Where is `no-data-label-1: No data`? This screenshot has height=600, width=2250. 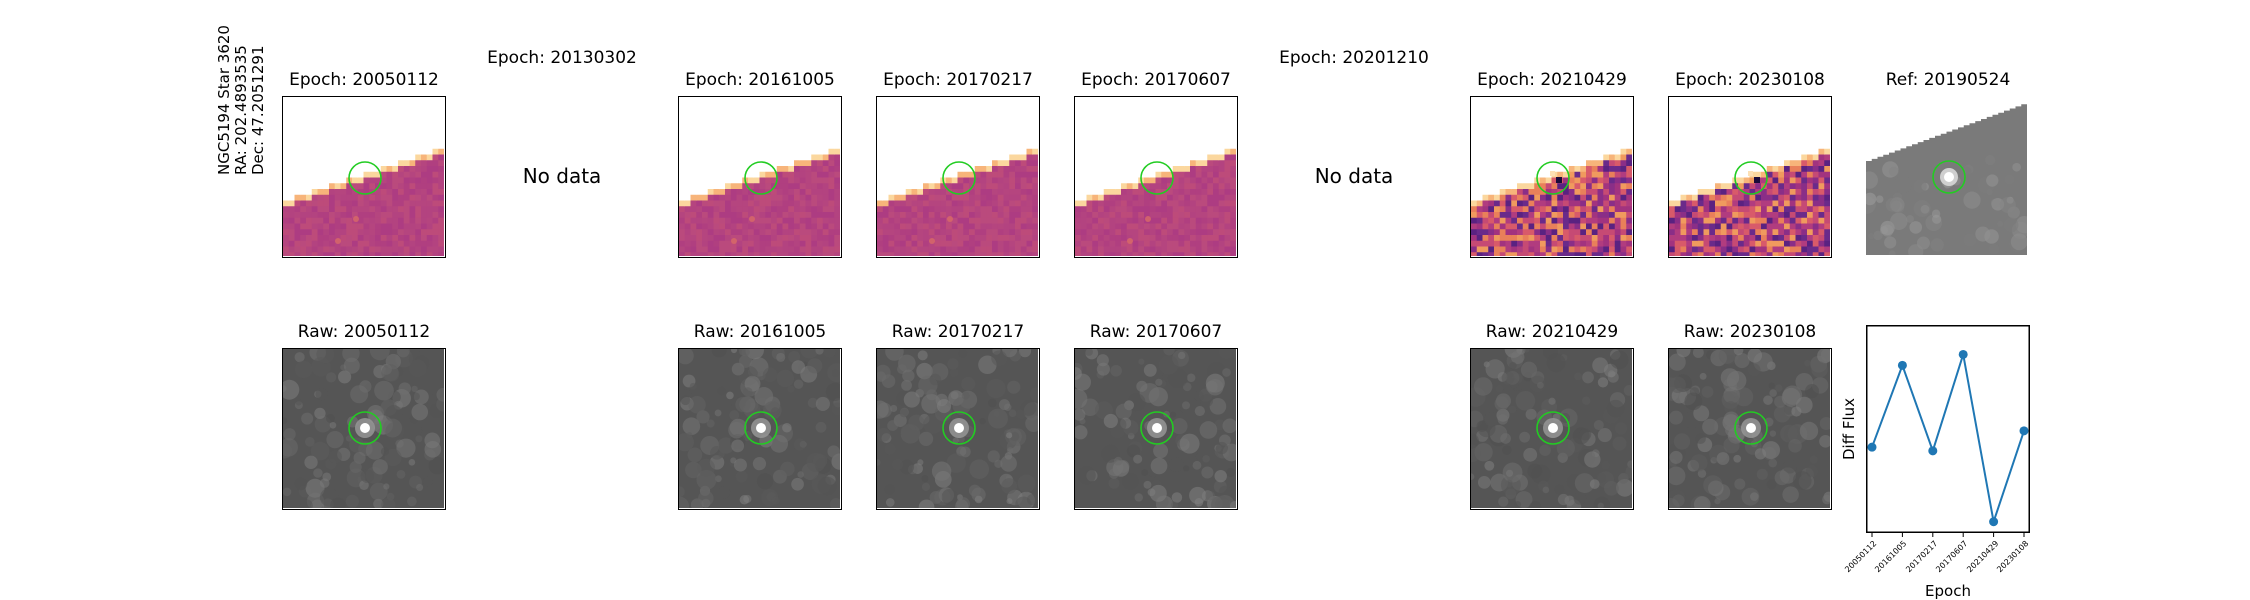 no-data-label-1: No data is located at coordinates (562, 176).